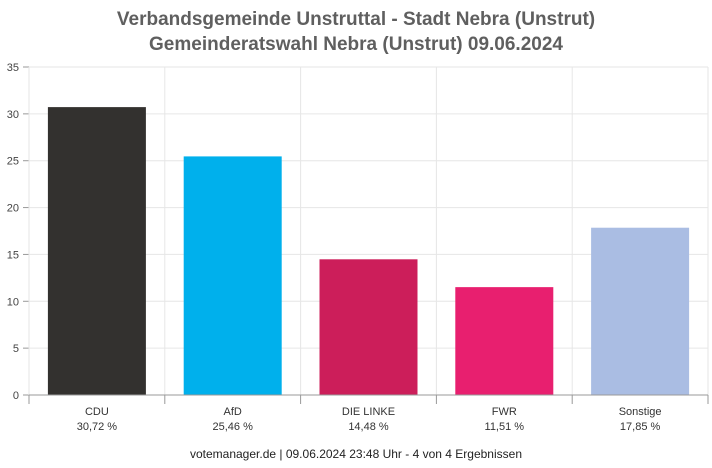 The image size is (712, 468). I want to click on y-tick-label: 10, so click(13, 302).